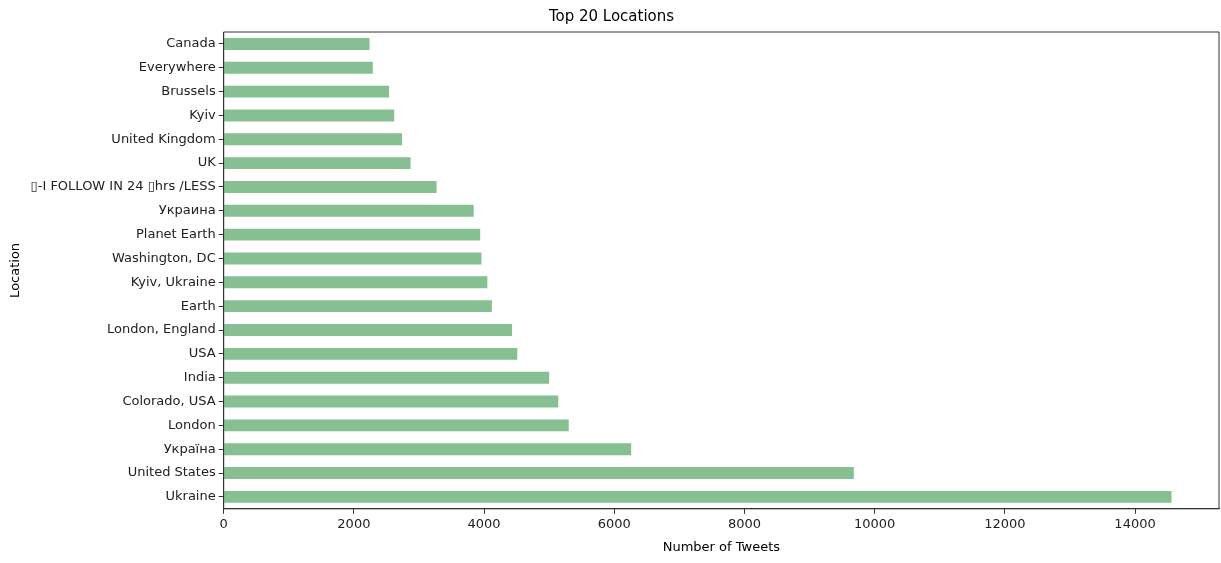 The width and height of the screenshot is (1221, 563). Describe the element at coordinates (1005, 523) in the screenshot. I see `x-tick-label: 12000` at that location.